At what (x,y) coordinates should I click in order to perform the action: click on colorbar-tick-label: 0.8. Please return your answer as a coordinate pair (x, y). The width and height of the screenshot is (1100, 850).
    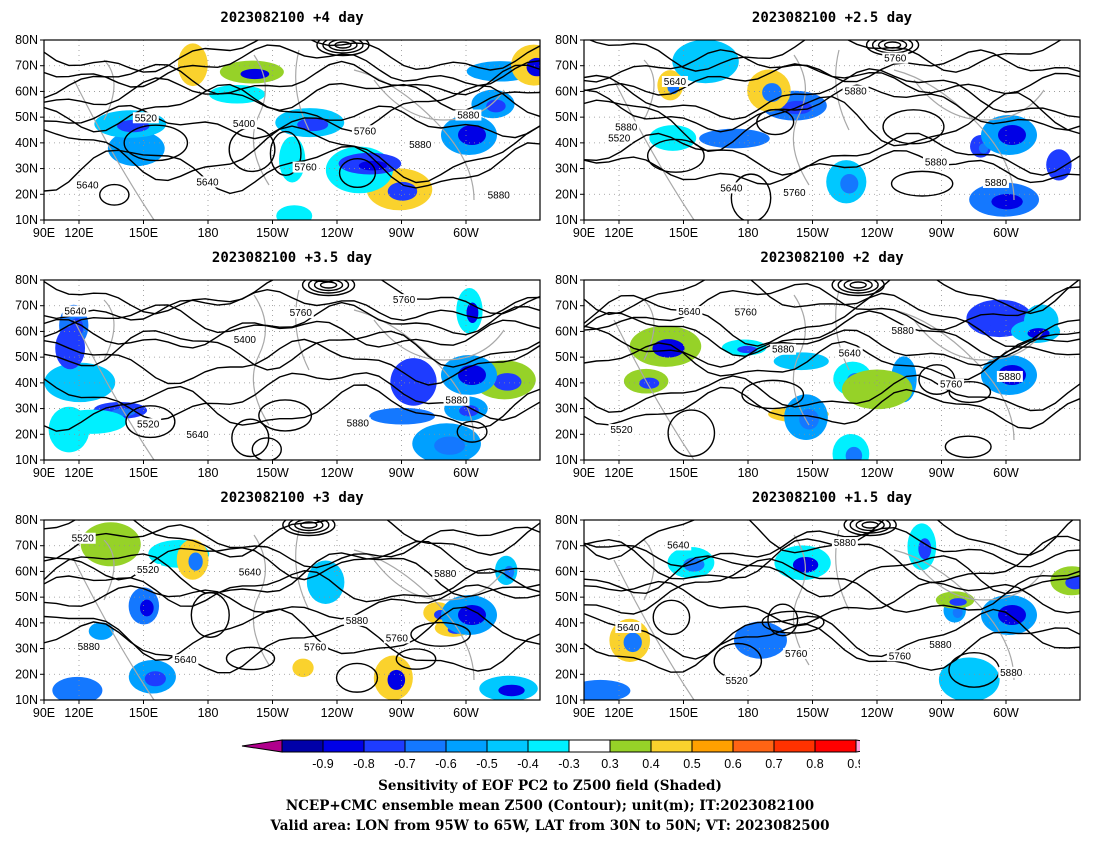
    Looking at the image, I should click on (814, 764).